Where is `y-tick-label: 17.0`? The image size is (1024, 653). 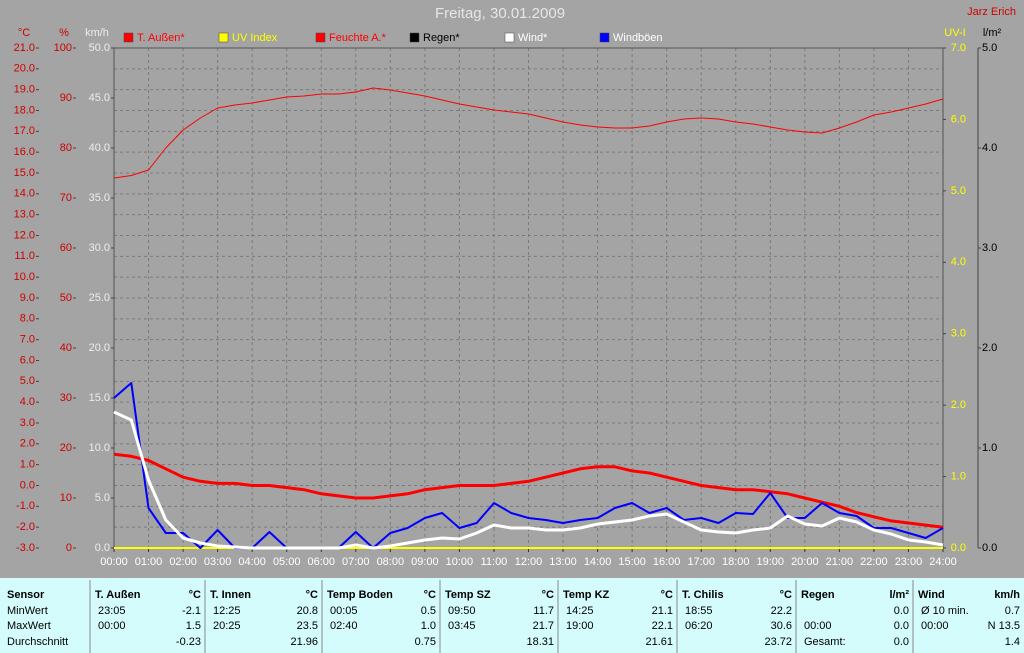
y-tick-label: 17.0 is located at coordinates (24, 131).